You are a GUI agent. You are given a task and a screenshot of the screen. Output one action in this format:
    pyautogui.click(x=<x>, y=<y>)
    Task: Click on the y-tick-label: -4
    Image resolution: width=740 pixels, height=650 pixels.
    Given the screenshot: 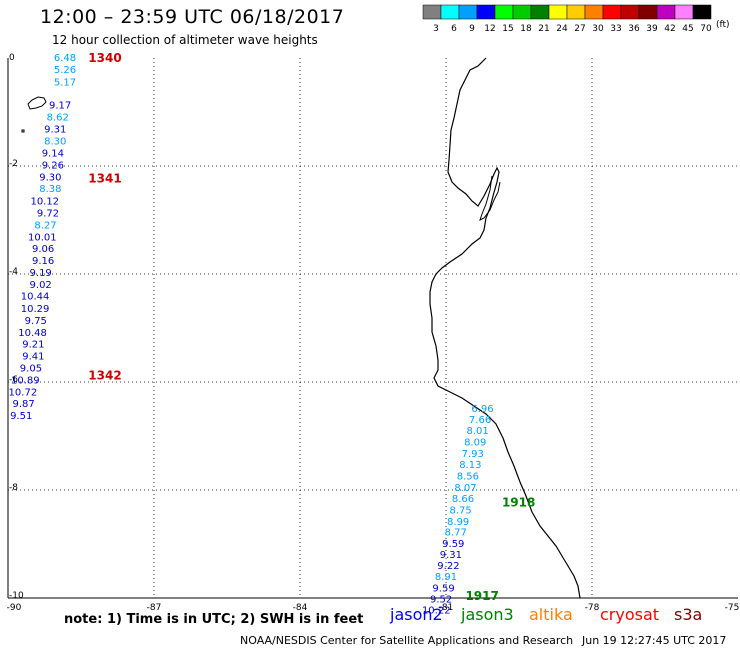 What is the action you would take?
    pyautogui.click(x=13, y=272)
    